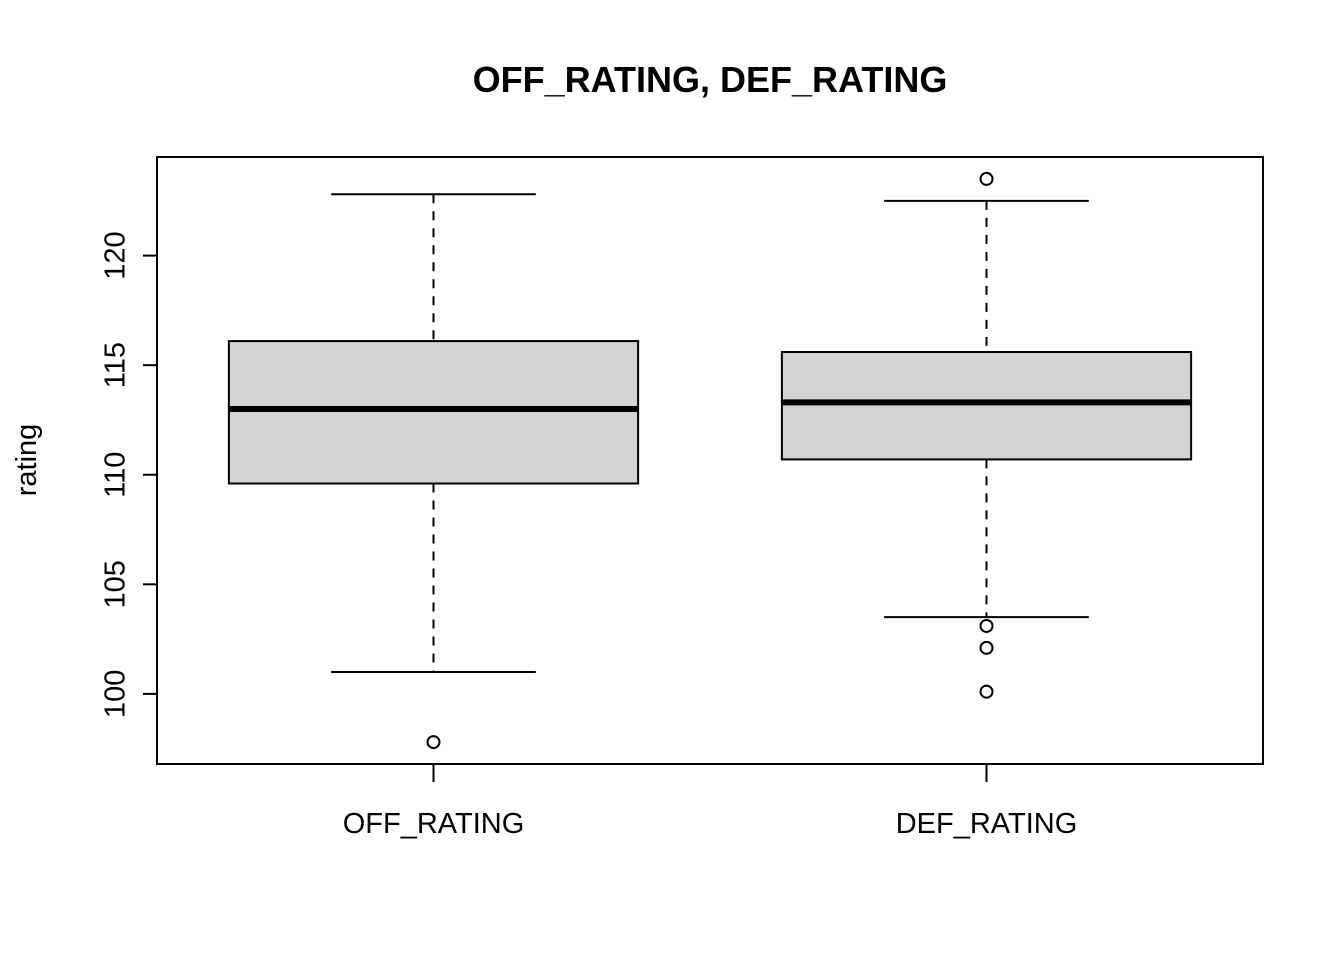 This screenshot has width=1344, height=960. What do you see at coordinates (116, 255) in the screenshot?
I see `y-tick-label: 120` at bounding box center [116, 255].